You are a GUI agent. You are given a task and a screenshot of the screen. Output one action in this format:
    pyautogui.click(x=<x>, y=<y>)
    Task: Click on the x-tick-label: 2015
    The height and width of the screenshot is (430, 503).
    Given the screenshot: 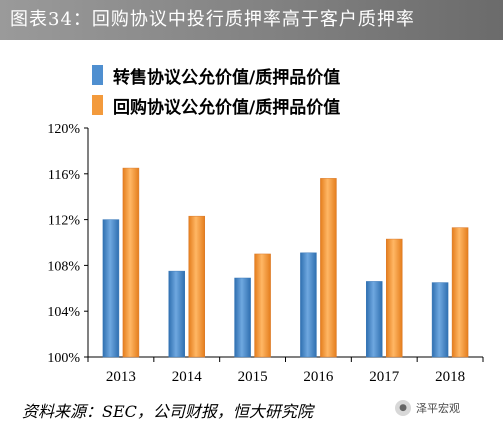 What is the action you would take?
    pyautogui.click(x=253, y=377)
    